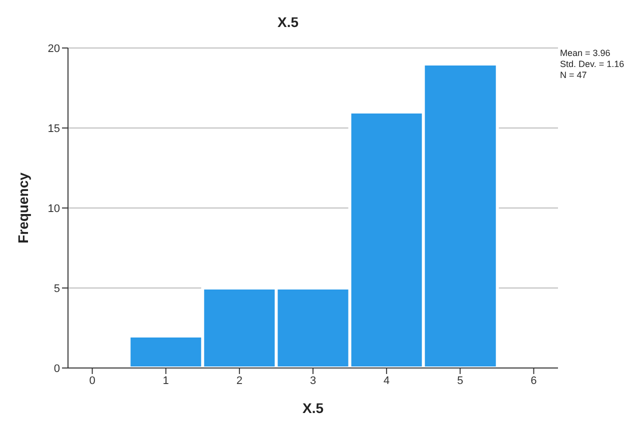  What do you see at coordinates (165, 380) in the screenshot?
I see `x-tick-label: 1` at bounding box center [165, 380].